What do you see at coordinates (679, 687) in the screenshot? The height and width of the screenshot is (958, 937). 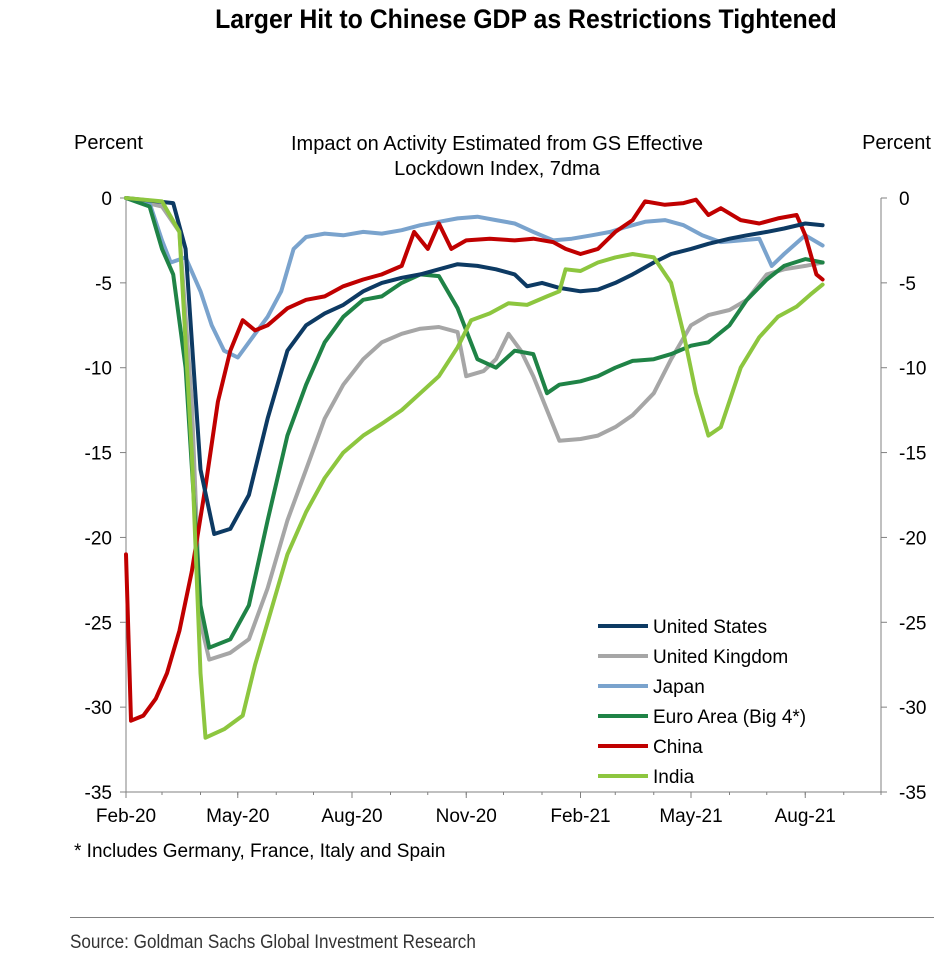 I see `legend-label: Japan` at bounding box center [679, 687].